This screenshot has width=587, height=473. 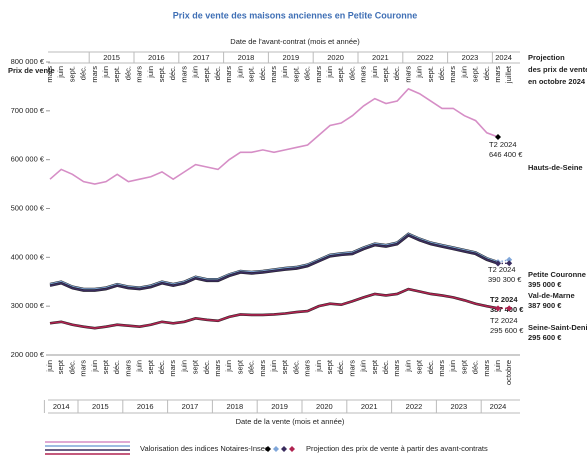 What do you see at coordinates (557, 327) in the screenshot?
I see `series-name: Seine-Saint-Denis` at bounding box center [557, 327].